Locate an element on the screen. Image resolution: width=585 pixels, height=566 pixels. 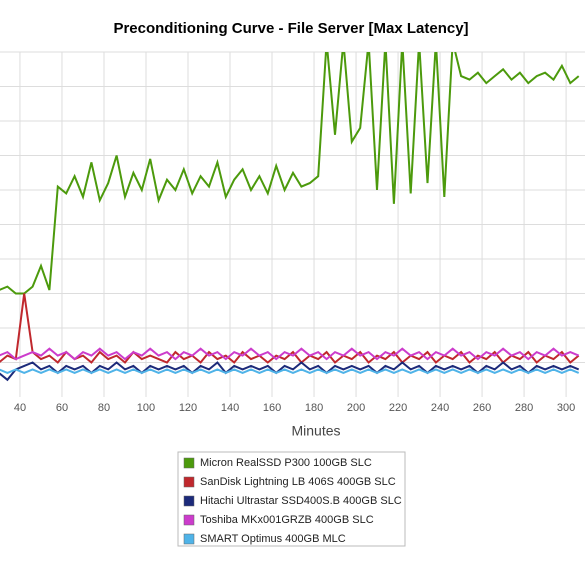
x-tick-label: 180 is located at coordinates (314, 408).